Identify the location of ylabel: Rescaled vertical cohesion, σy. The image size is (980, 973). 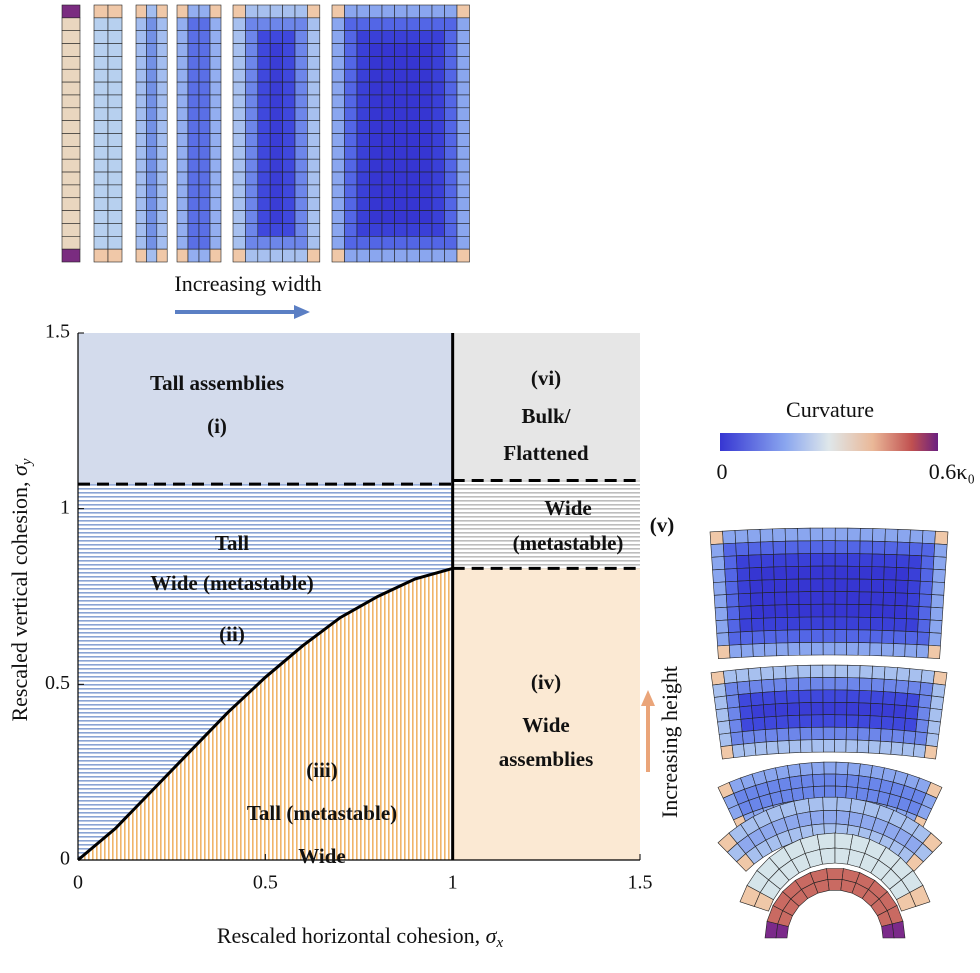
(21, 589).